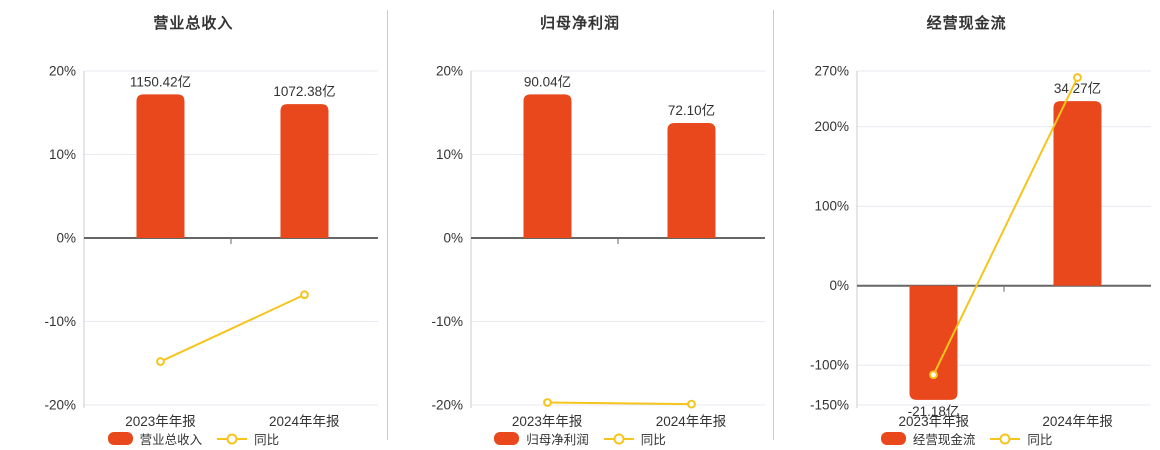 The height and width of the screenshot is (450, 1160). I want to click on chart-title: 归母净利润, so click(580, 23).